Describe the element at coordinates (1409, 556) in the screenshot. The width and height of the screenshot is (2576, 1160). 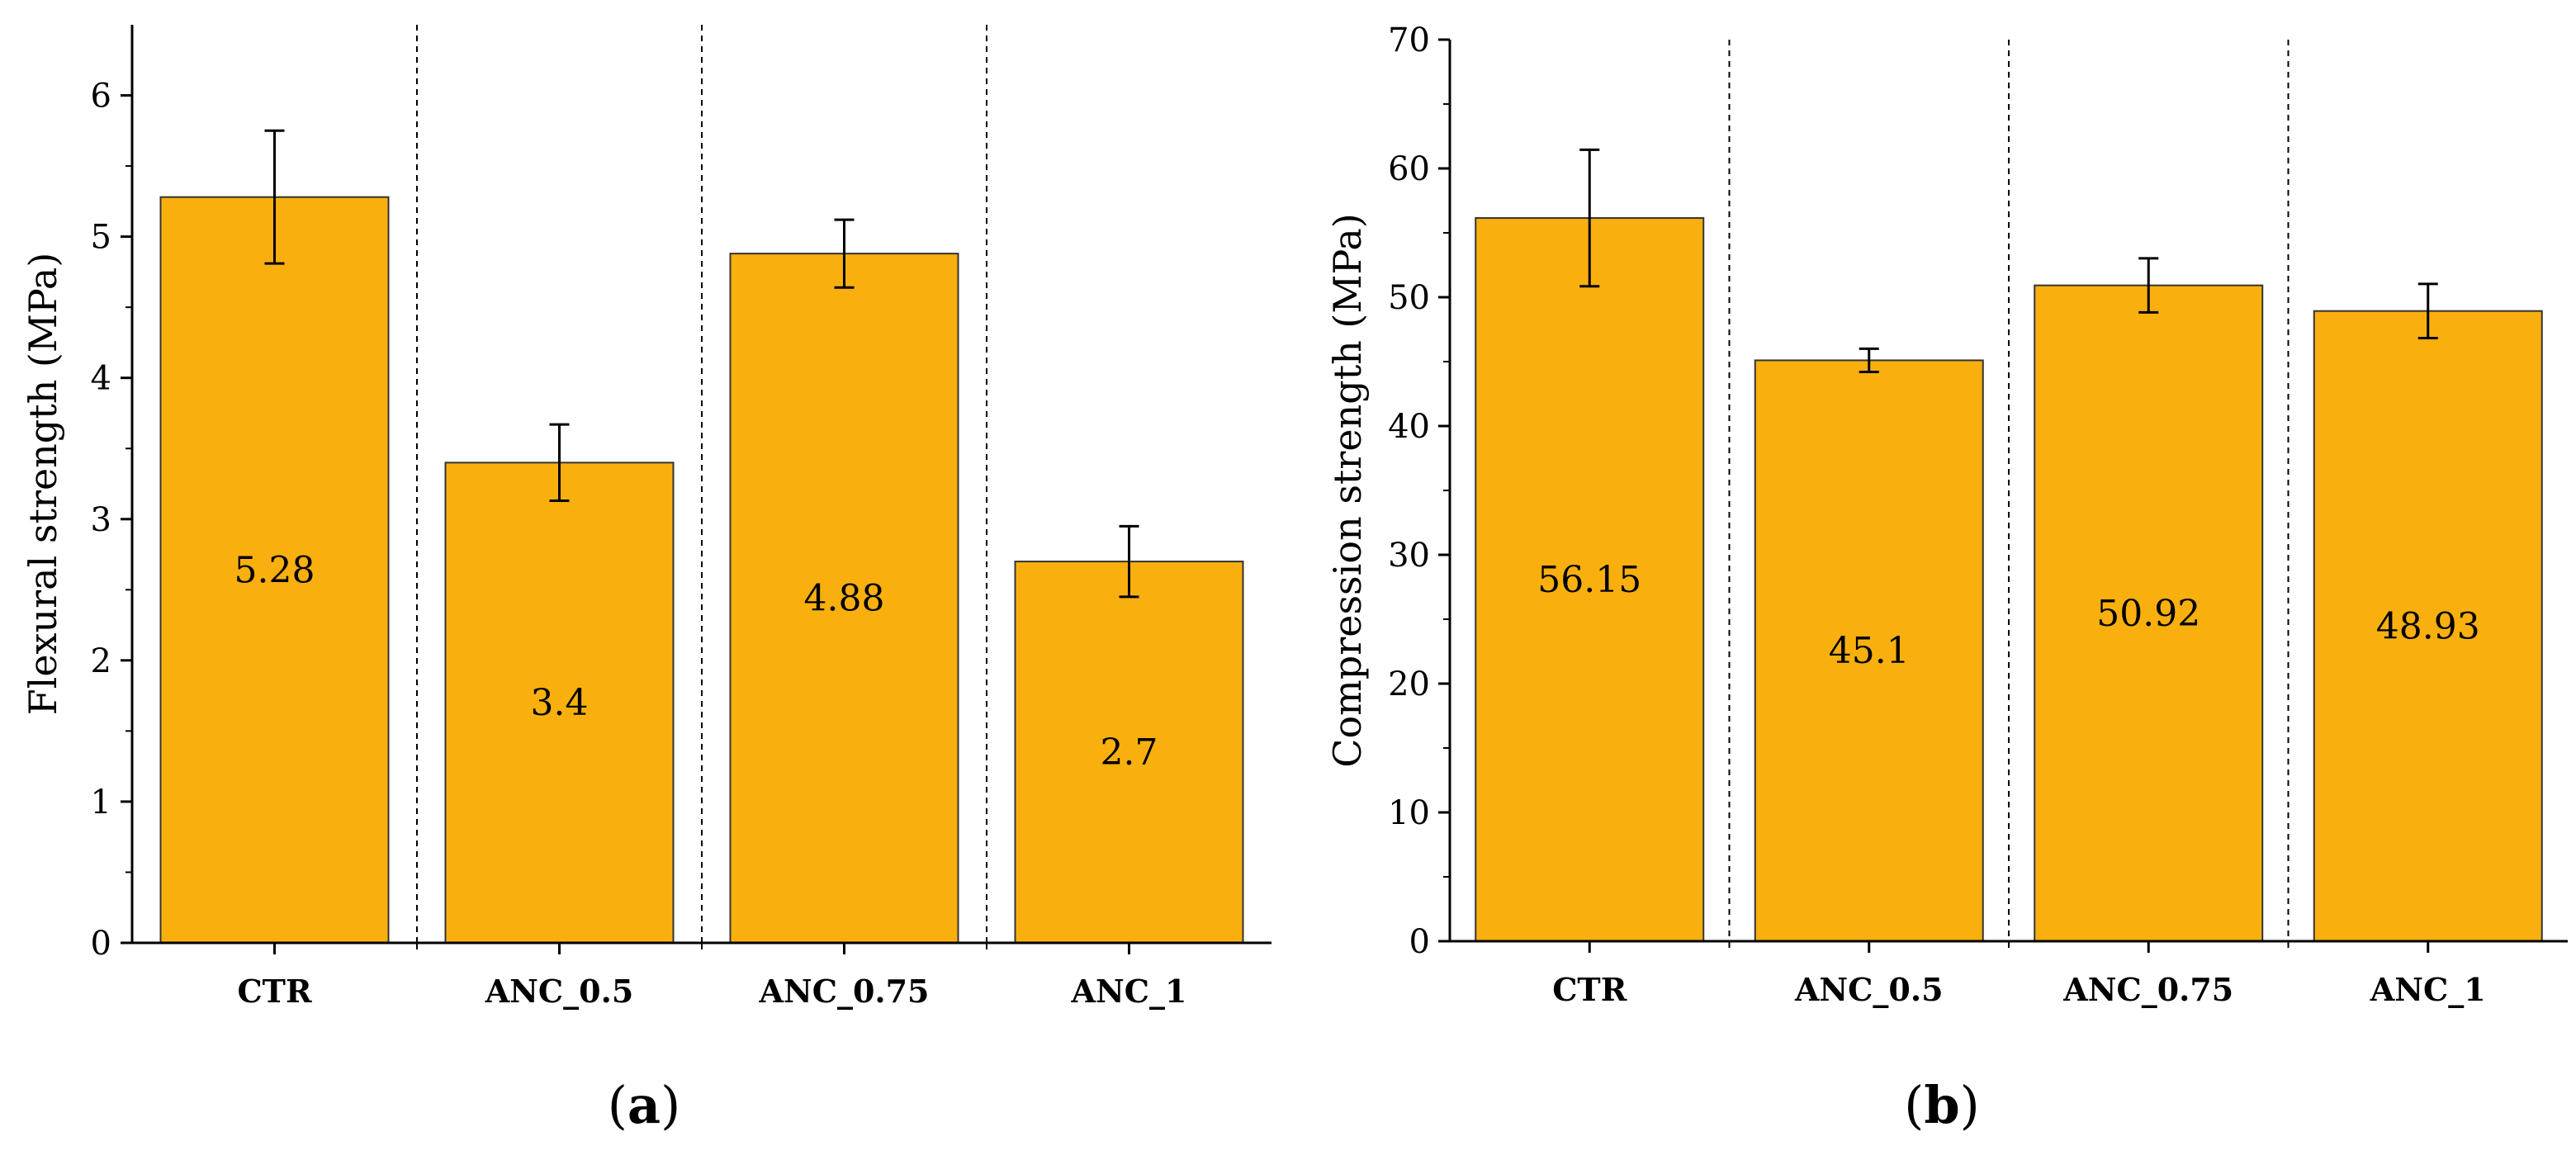
I see `y-tick-label: 30` at that location.